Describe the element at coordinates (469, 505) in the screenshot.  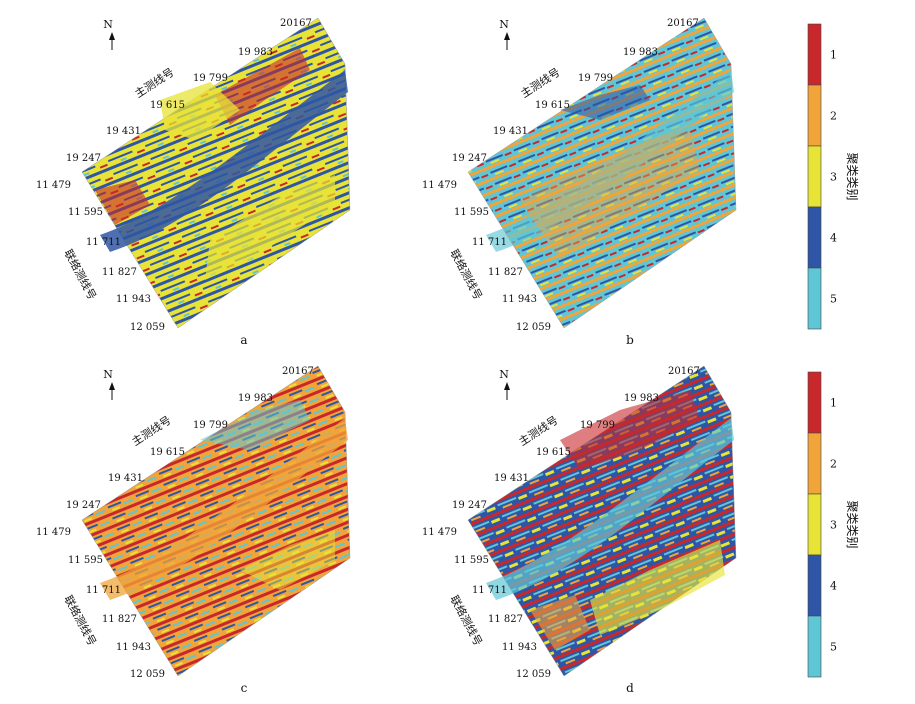
I see `main-line-5-d: 19 247` at that location.